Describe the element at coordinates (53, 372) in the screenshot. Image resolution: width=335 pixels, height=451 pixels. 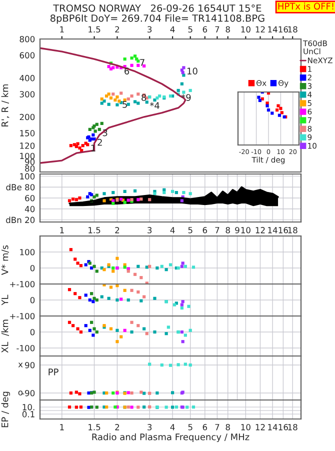
I see `annotation: PP` at that location.